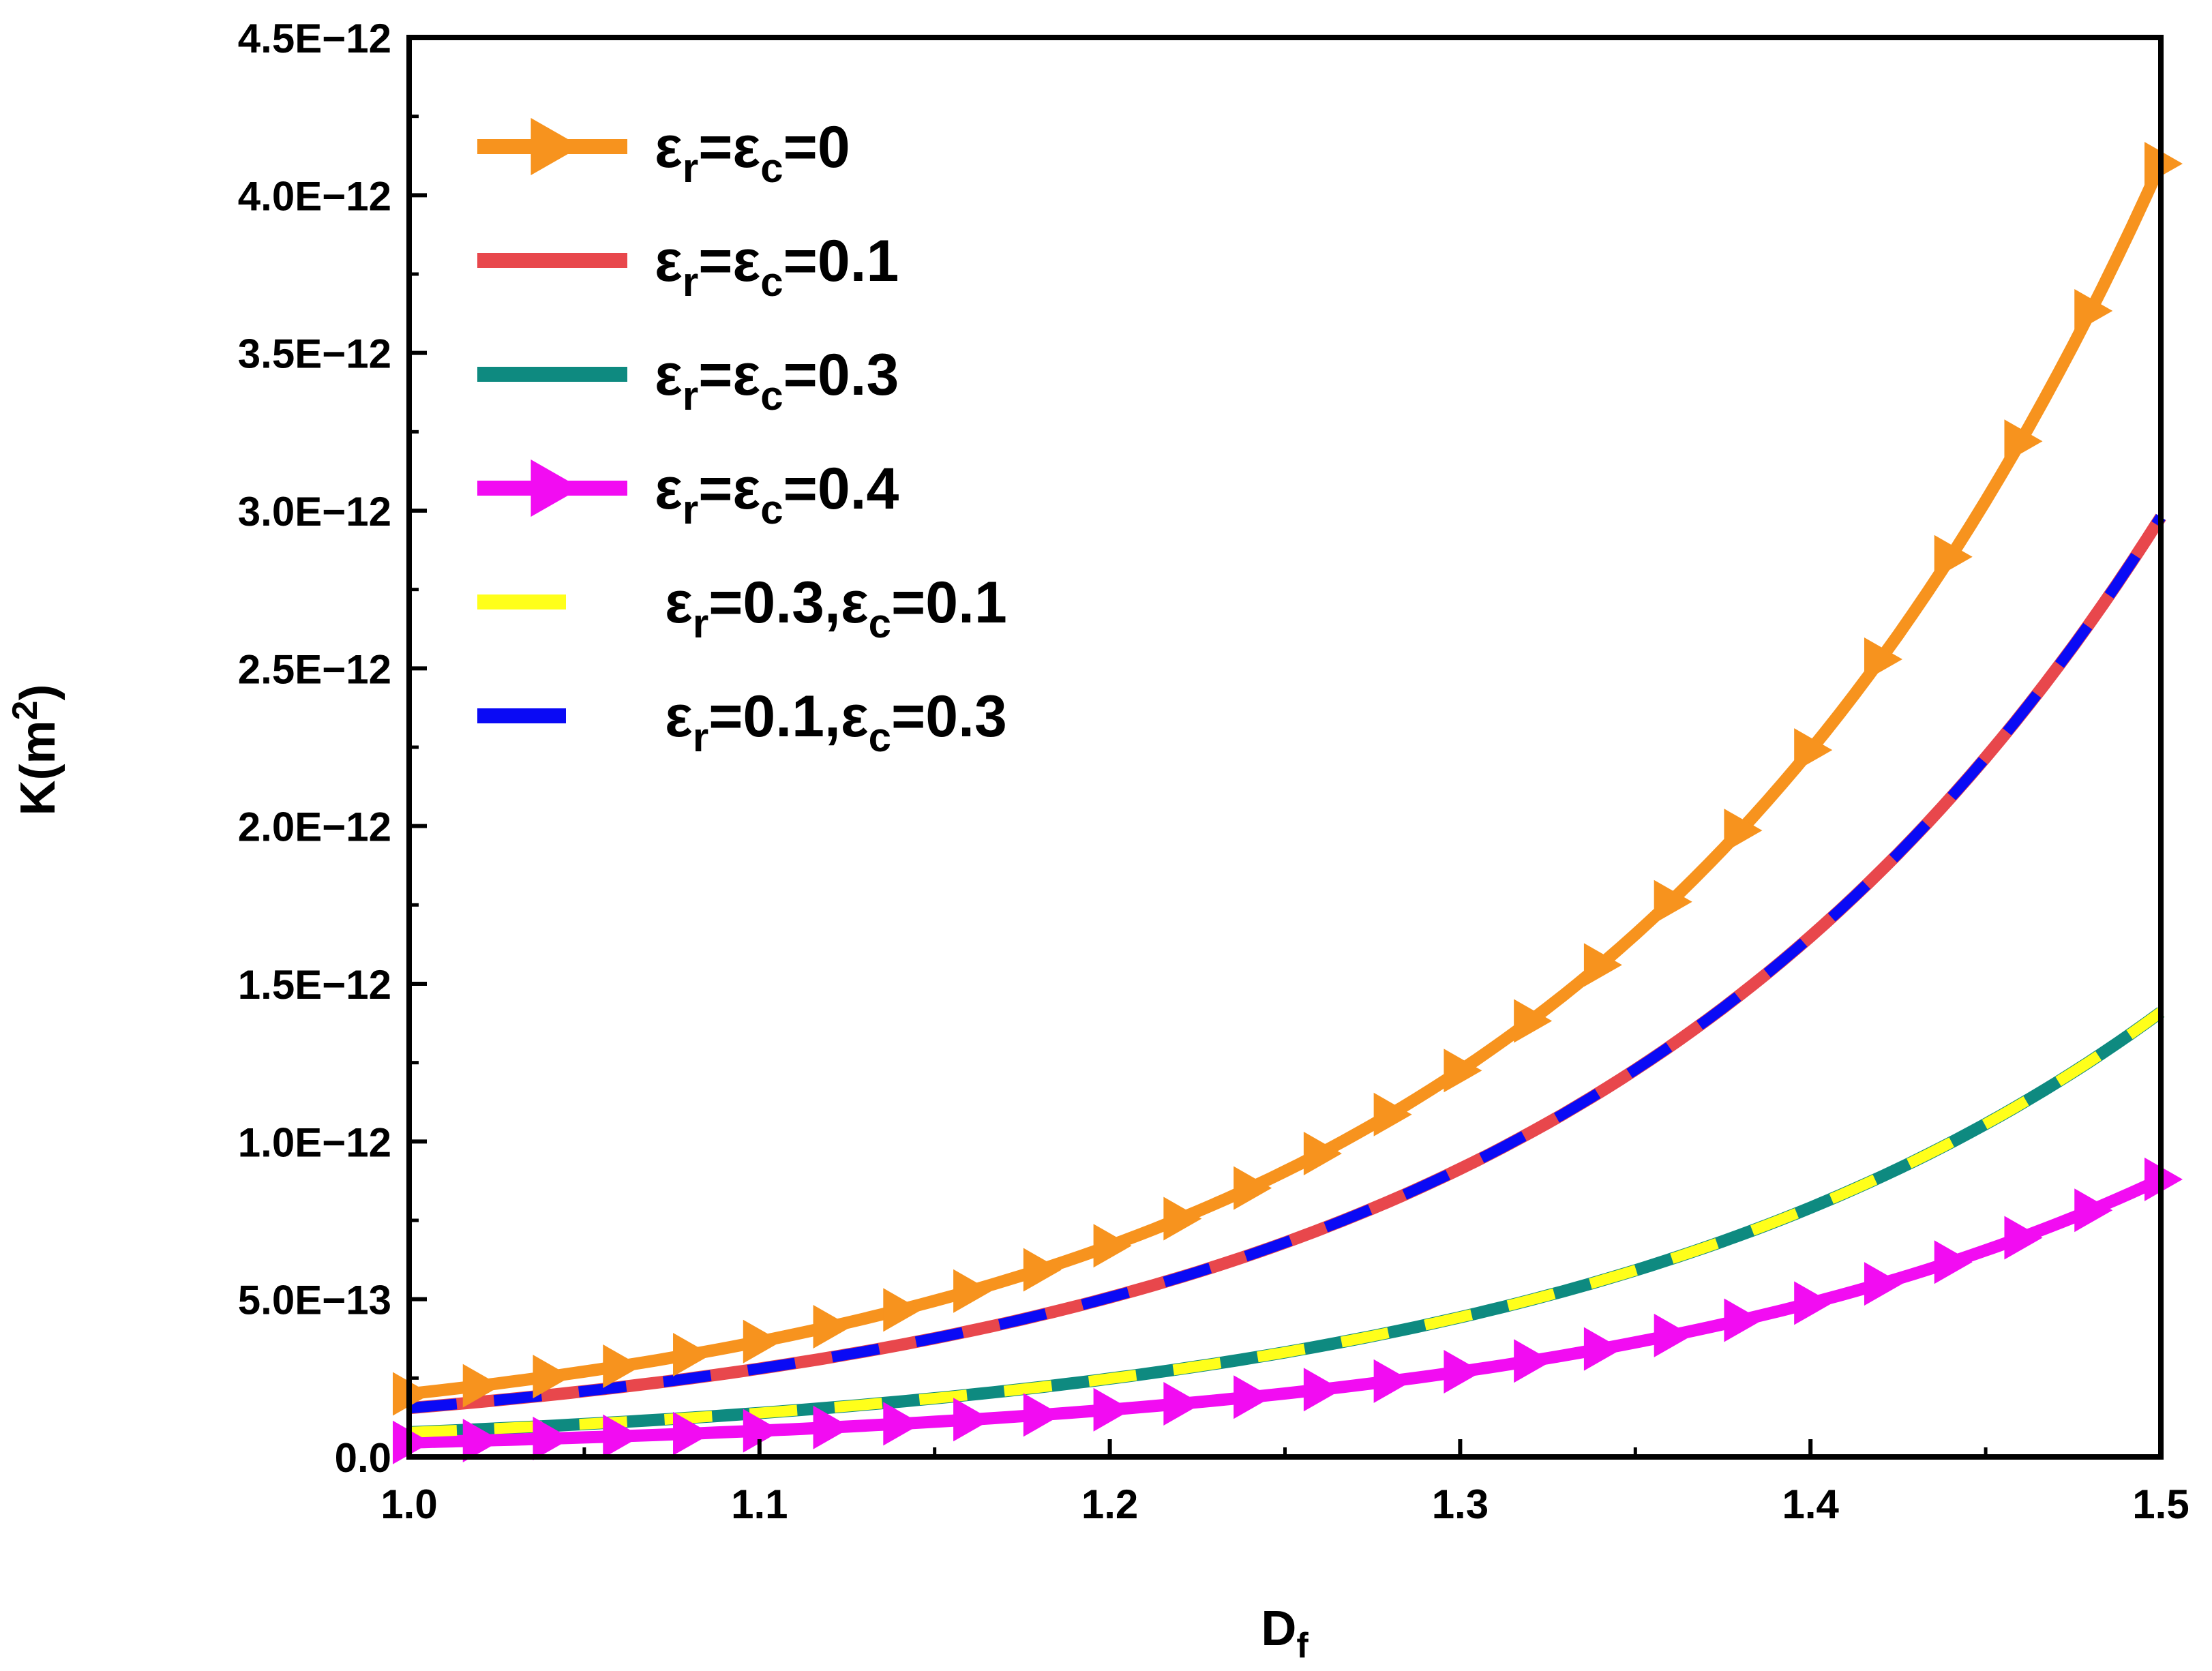 This screenshot has width=2212, height=1671. I want to click on y-tick-label: 4.5E−12, so click(314, 38).